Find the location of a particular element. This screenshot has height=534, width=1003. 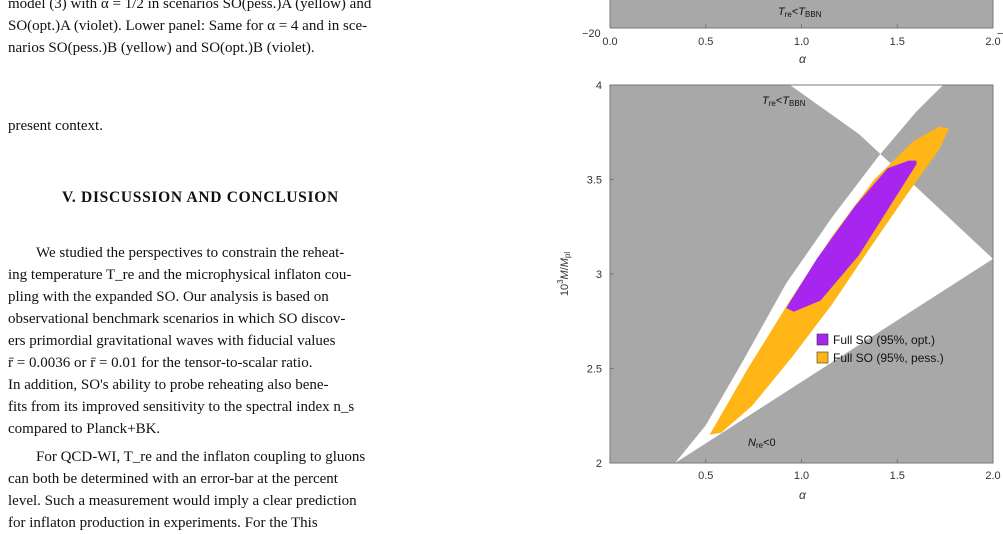

lower-y-tick-label: 4 is located at coordinates (599, 86).